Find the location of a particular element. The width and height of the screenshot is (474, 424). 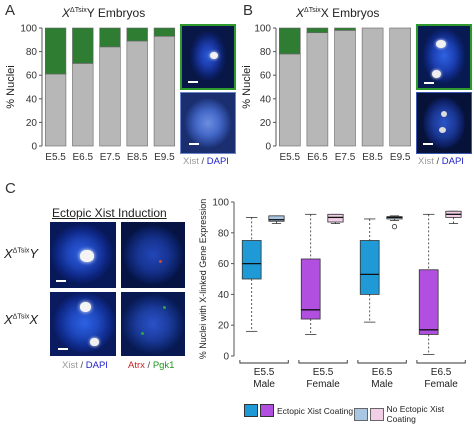

caption-pgk1: Pgk1 is located at coordinates (163, 365).